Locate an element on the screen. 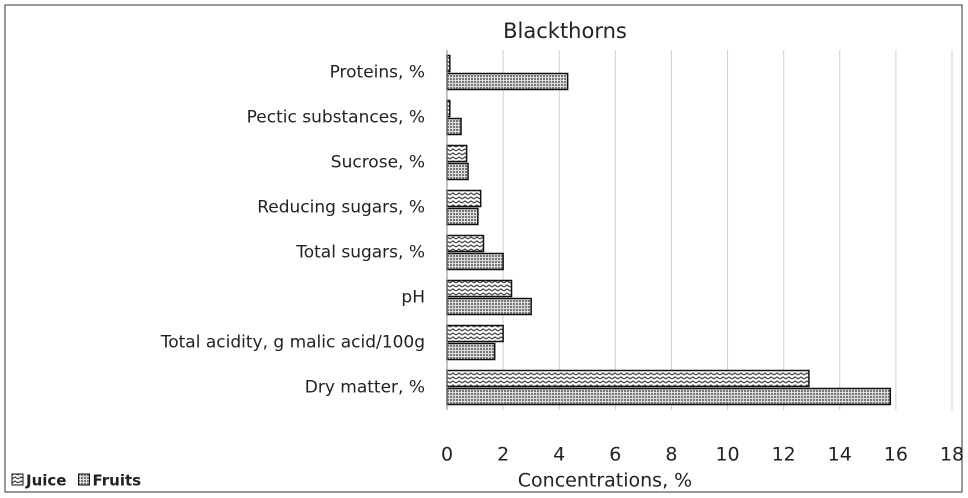 The height and width of the screenshot is (498, 968). x-tick-label: 6 is located at coordinates (615, 455).